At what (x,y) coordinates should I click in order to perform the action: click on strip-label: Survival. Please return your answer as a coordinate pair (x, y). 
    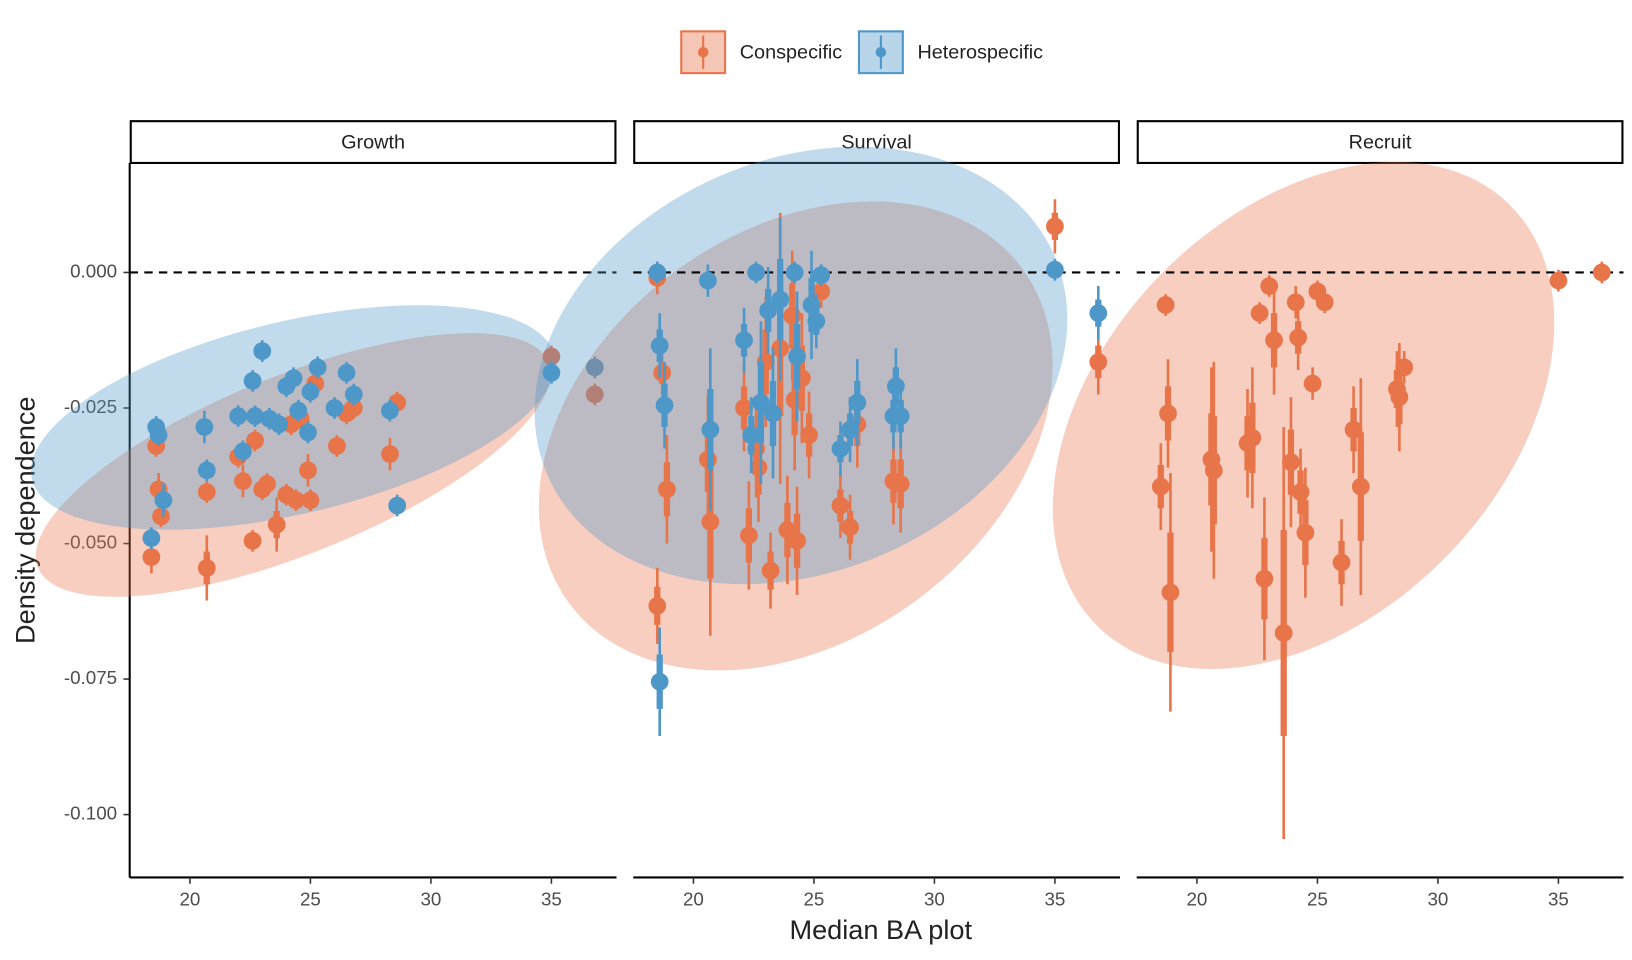
    Looking at the image, I should click on (876, 142).